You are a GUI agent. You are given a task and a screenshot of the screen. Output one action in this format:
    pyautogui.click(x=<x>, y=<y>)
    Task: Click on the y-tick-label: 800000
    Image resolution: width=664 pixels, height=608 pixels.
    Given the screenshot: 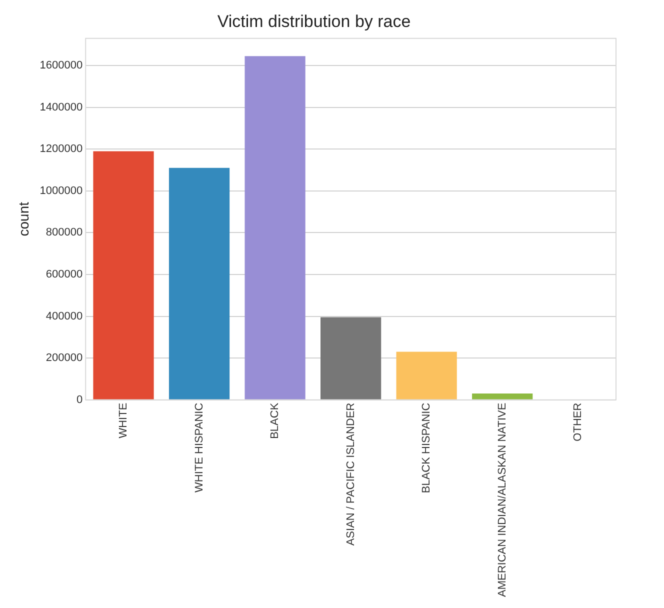 What is the action you would take?
    pyautogui.click(x=64, y=232)
    